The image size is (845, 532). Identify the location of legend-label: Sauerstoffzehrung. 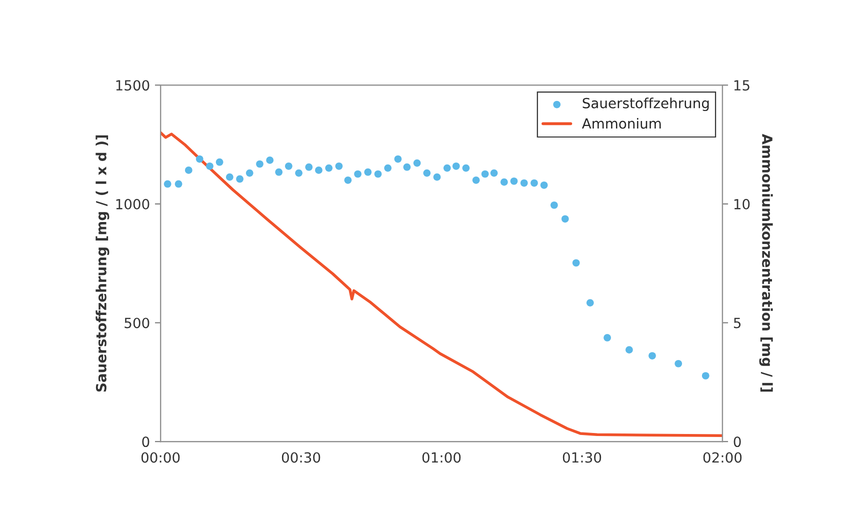
(645, 105).